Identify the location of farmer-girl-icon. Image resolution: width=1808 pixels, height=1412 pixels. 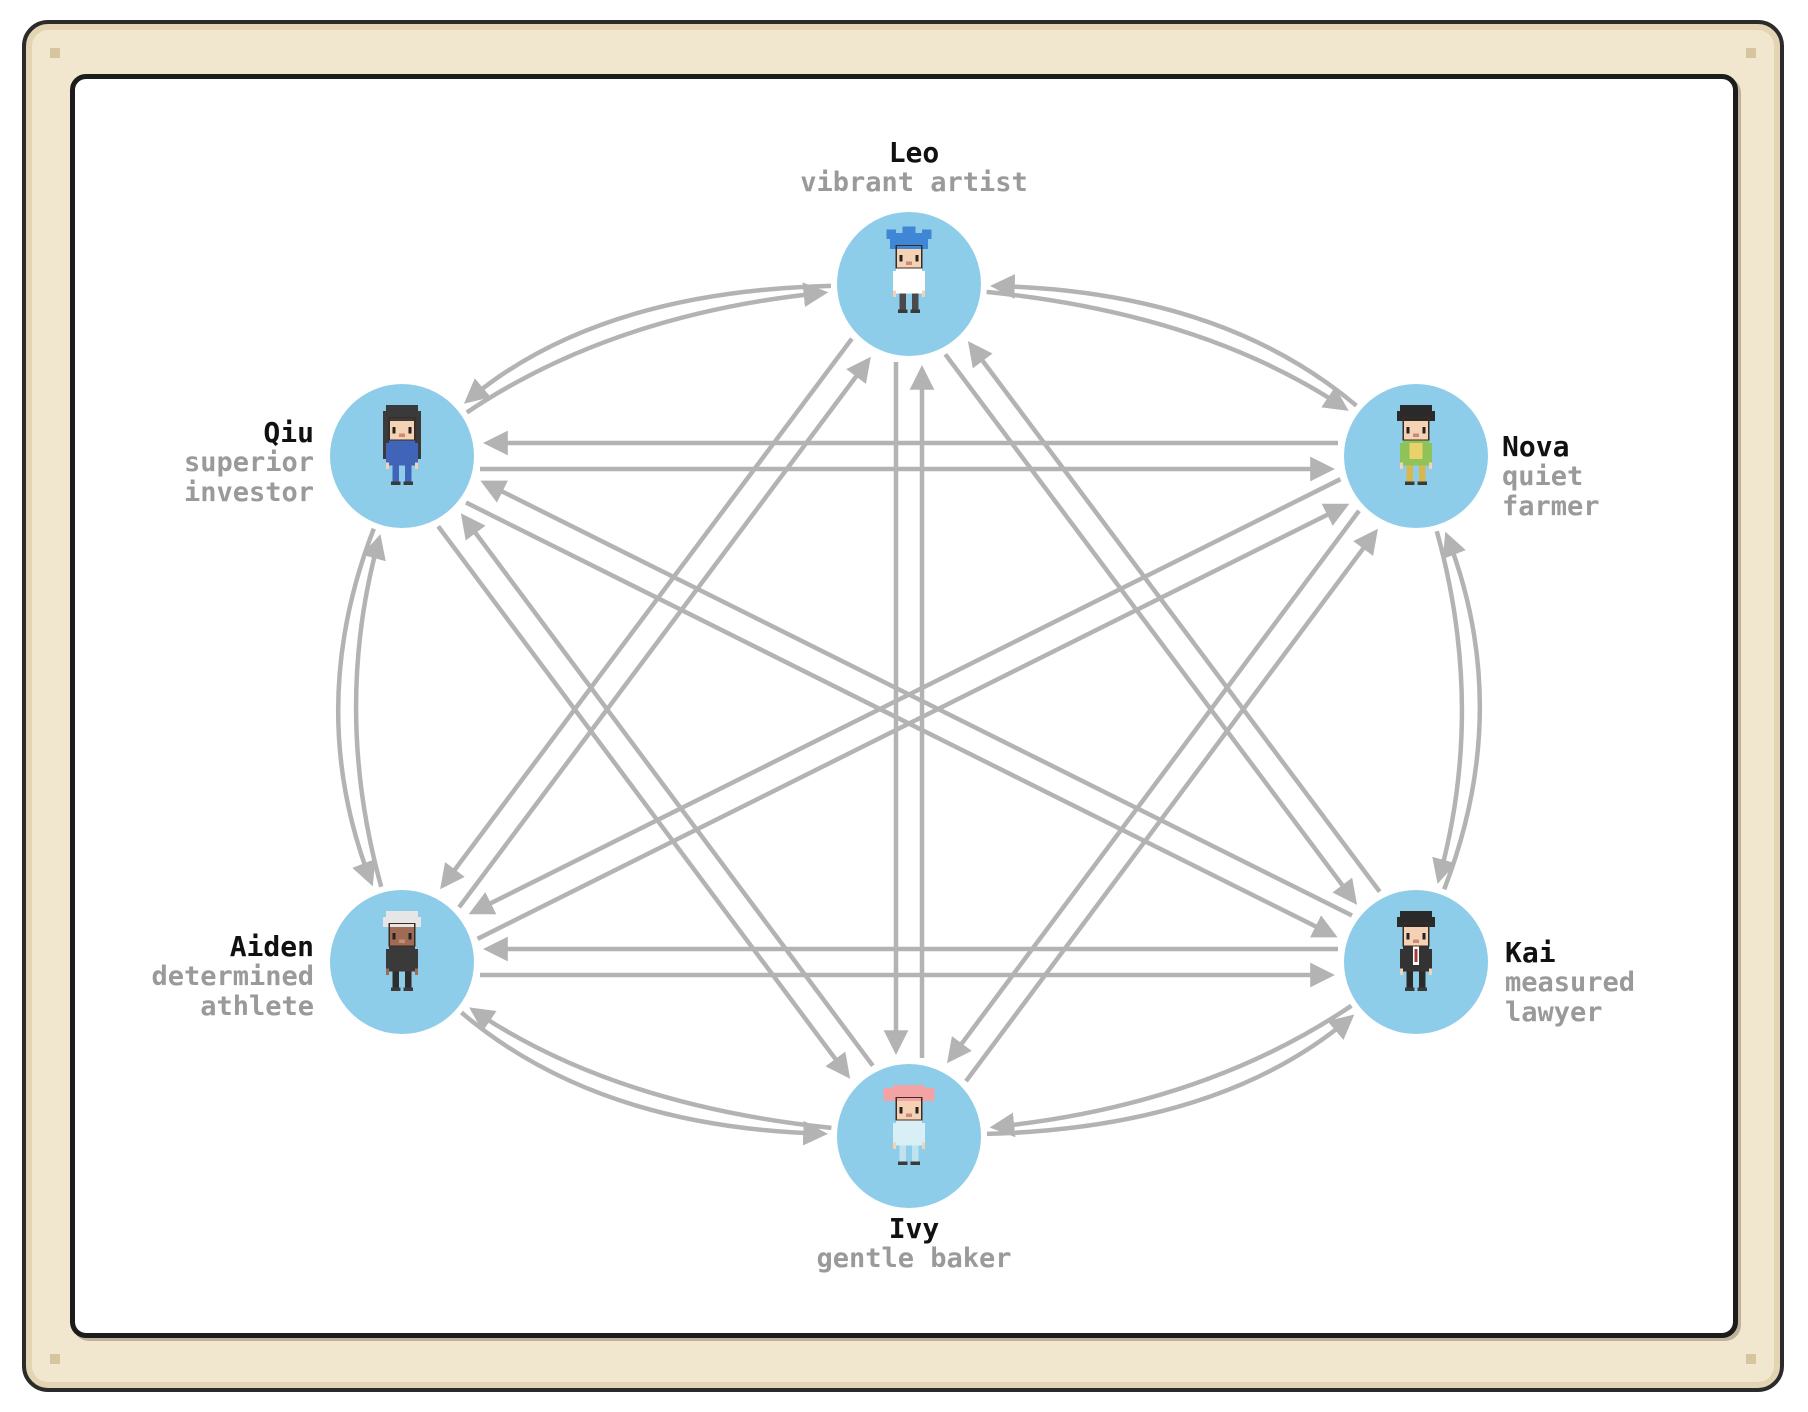
(1416, 444).